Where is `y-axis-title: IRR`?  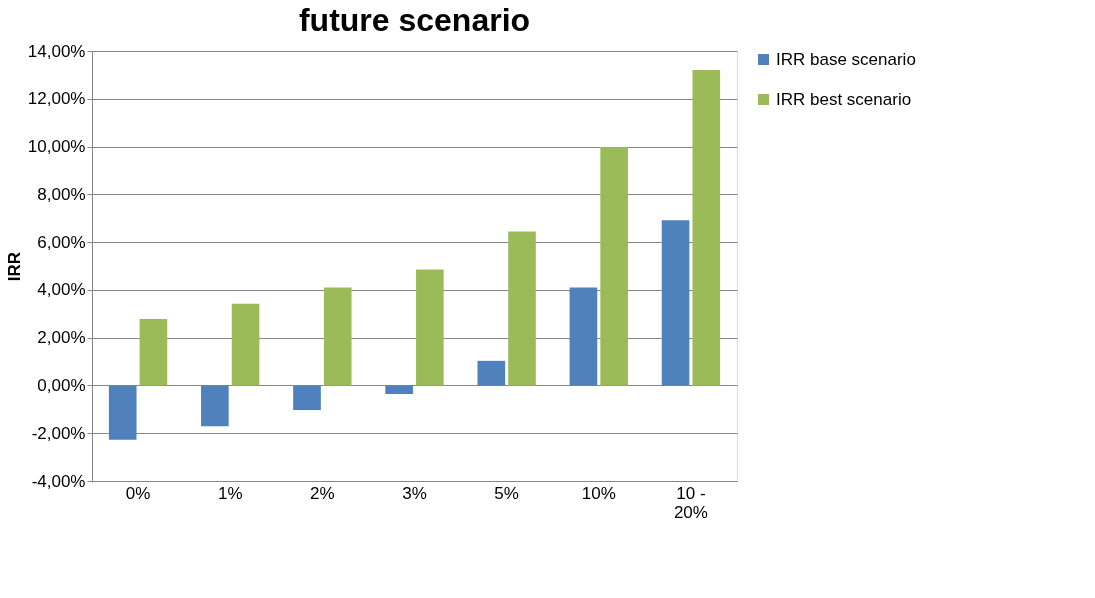
y-axis-title: IRR is located at coordinates (14, 266).